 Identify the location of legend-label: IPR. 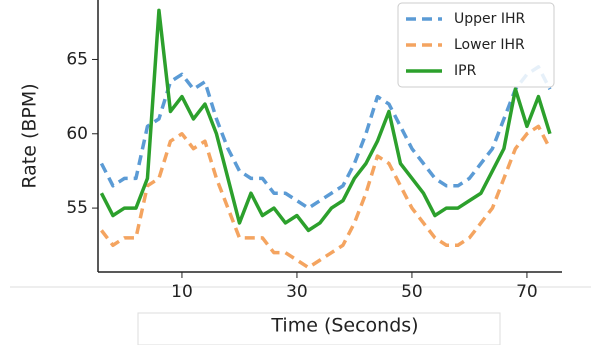
(465, 71).